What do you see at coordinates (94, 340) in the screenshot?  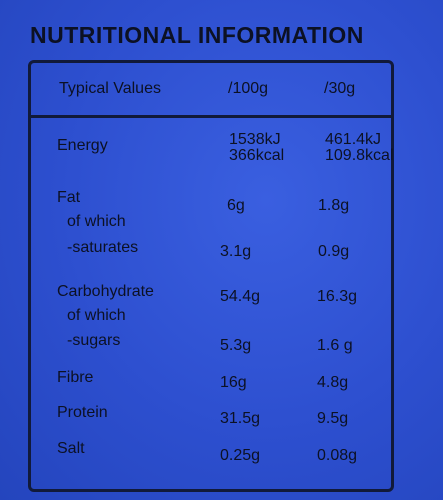 I see `row-label-sugars: -sugars` at bounding box center [94, 340].